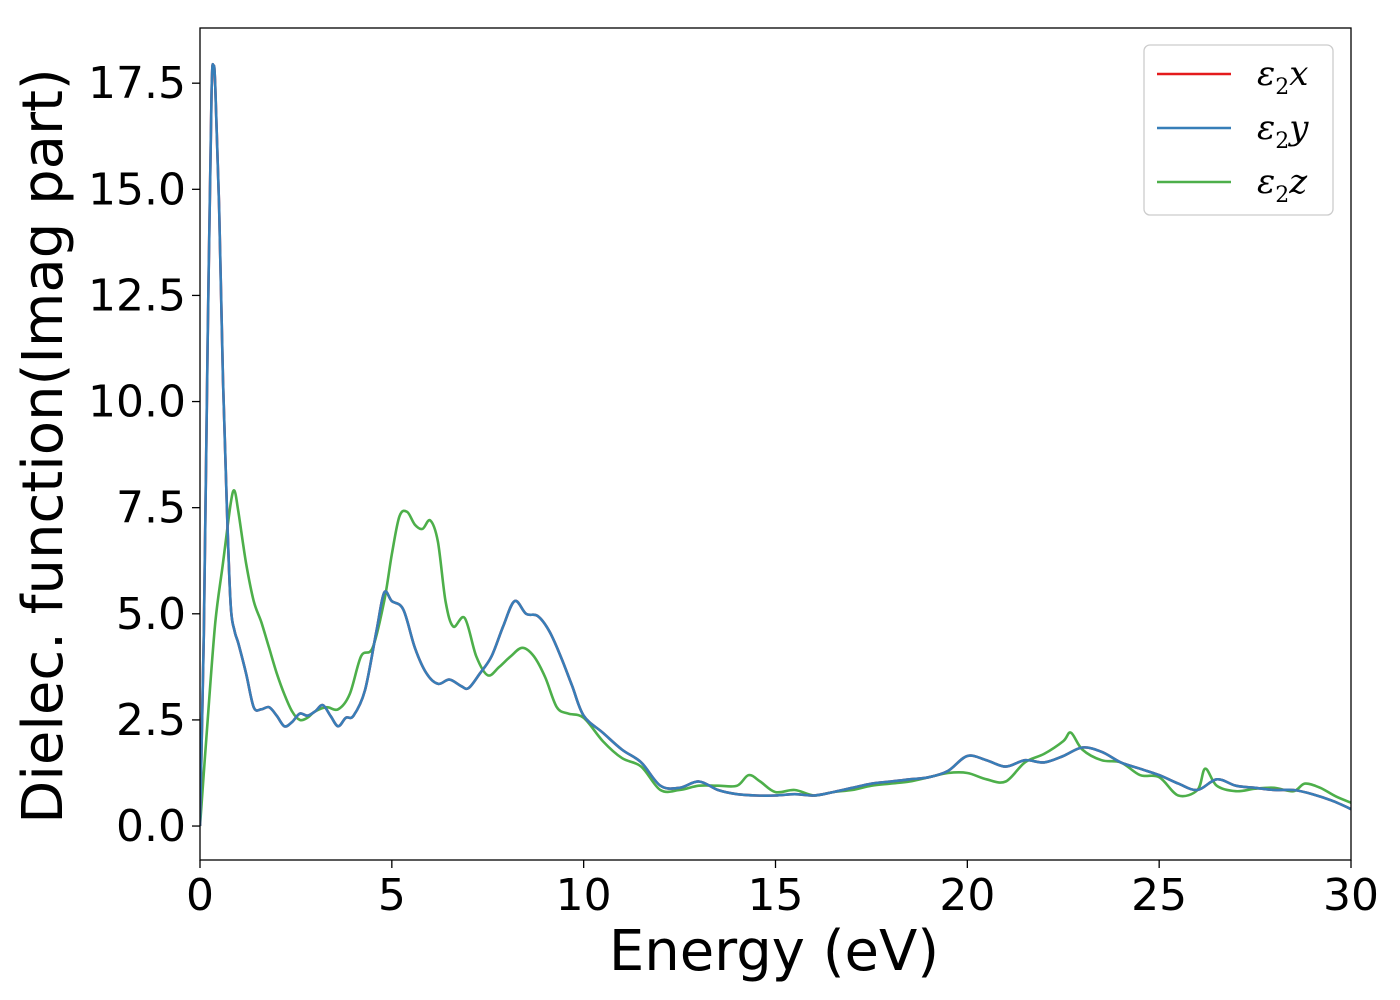 Image resolution: width=1400 pixels, height=1000 pixels. What do you see at coordinates (1159, 895) in the screenshot?
I see `x-tick-label: 25` at bounding box center [1159, 895].